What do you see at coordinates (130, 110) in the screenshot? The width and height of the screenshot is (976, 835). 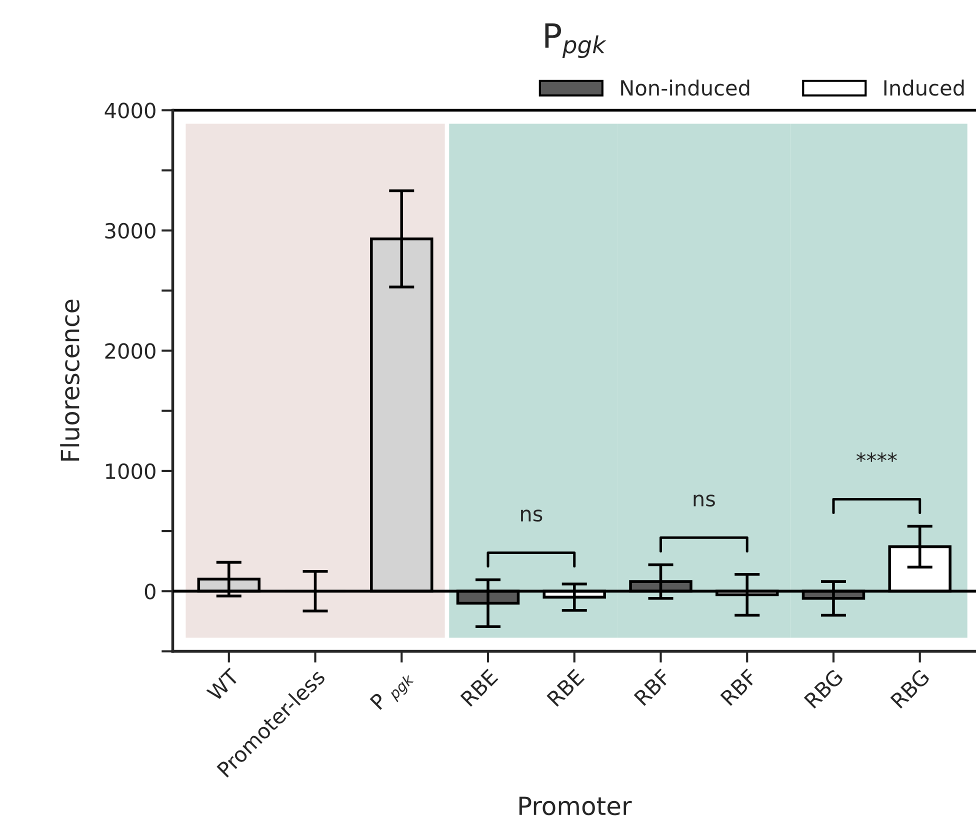 I see `y-tick-label: 4000` at bounding box center [130, 110].